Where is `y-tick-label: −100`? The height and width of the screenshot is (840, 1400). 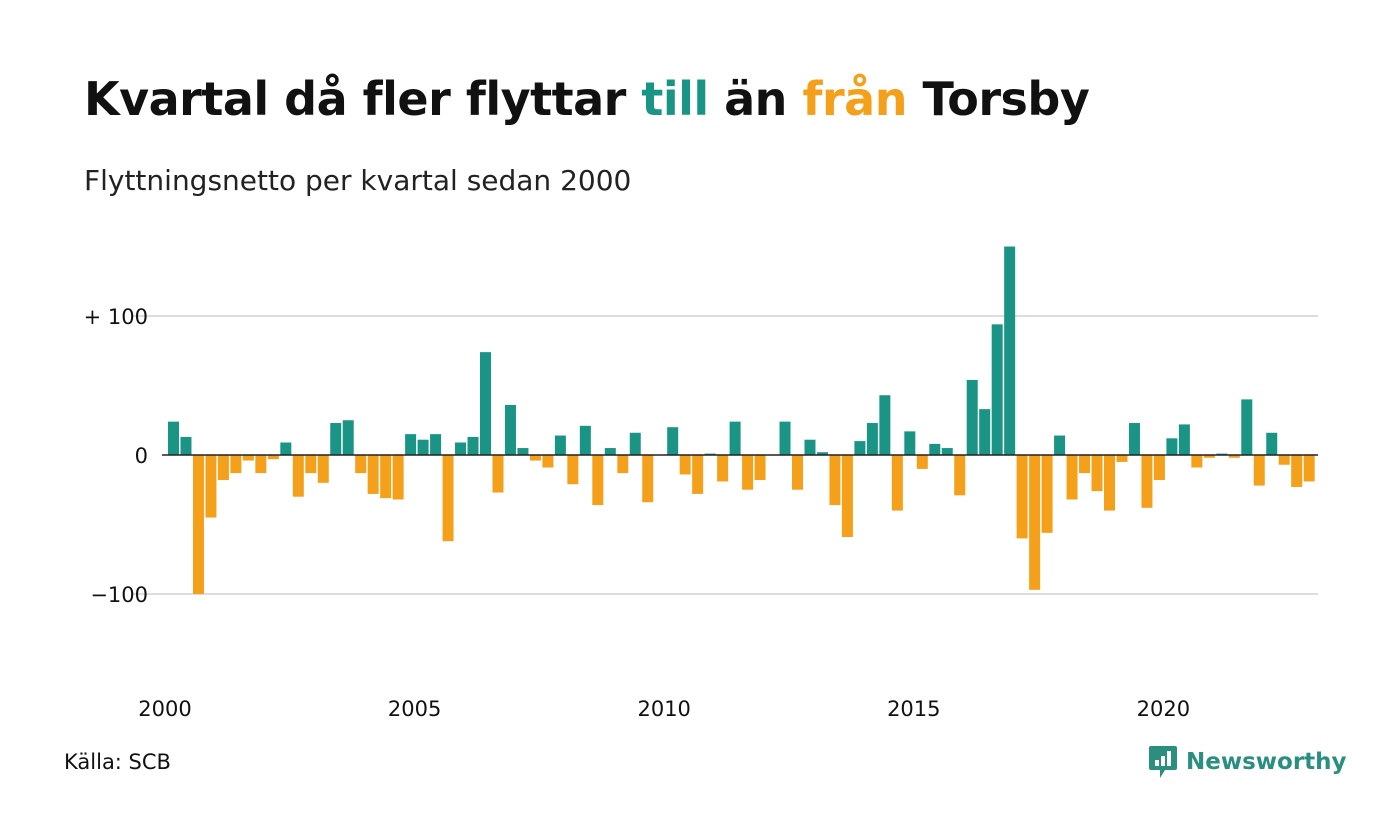
y-tick-label: −100 is located at coordinates (119, 595).